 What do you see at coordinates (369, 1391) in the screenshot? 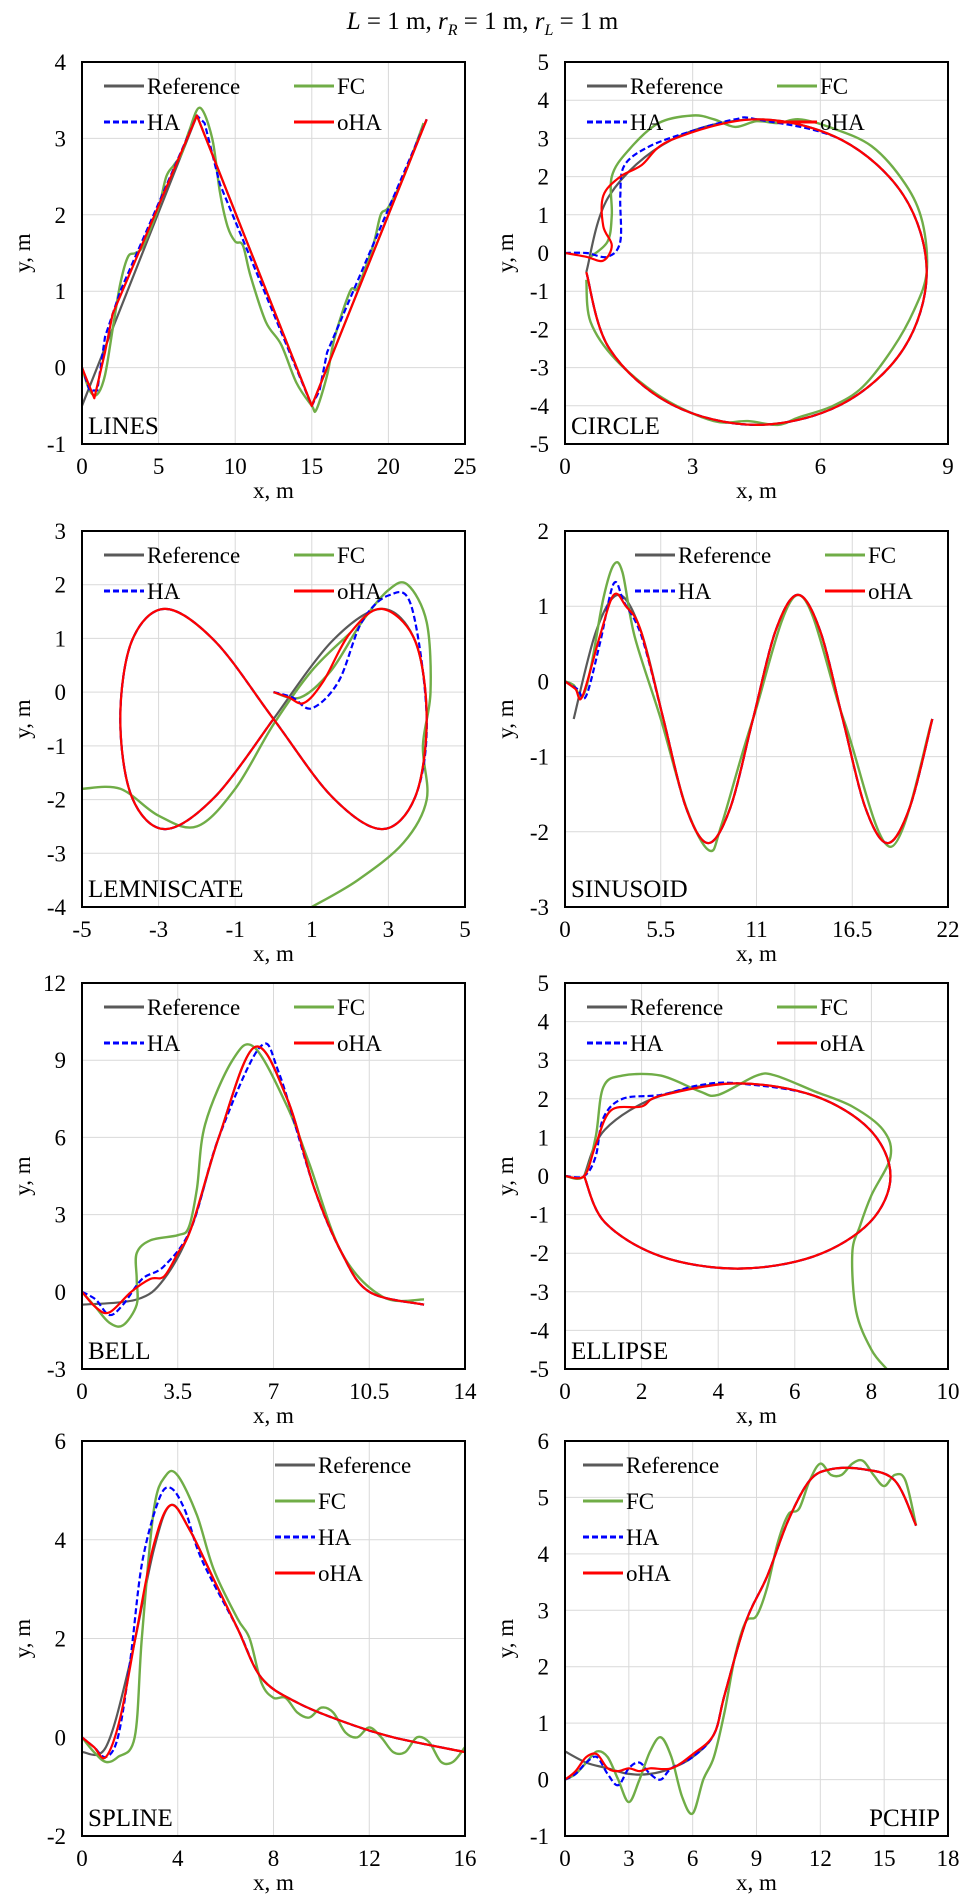
I see `x-tick-label: 10.5` at bounding box center [369, 1391].